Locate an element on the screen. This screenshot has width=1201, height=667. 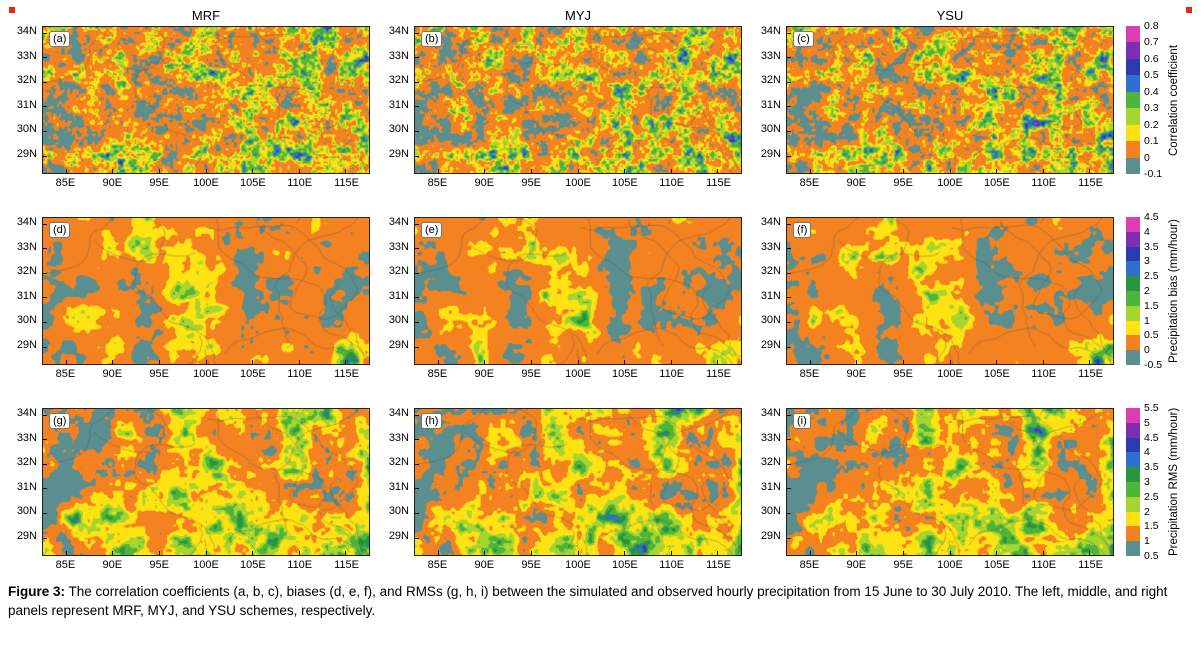
colorbar-tick-label: 4 is located at coordinates (1147, 231).